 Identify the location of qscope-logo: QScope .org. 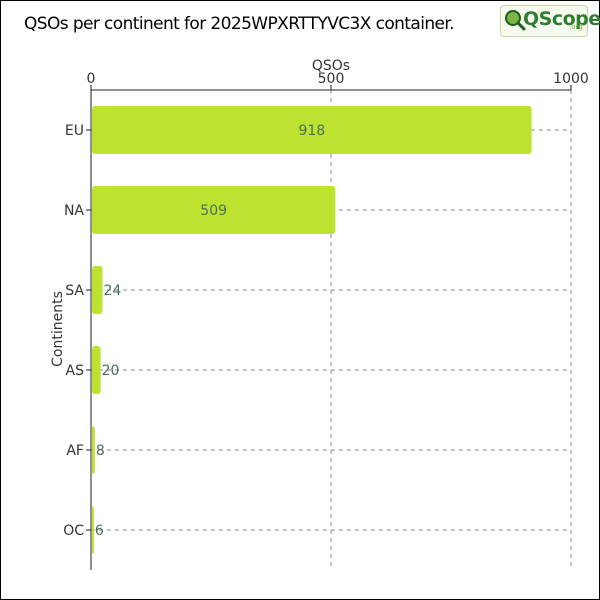
(550, 21).